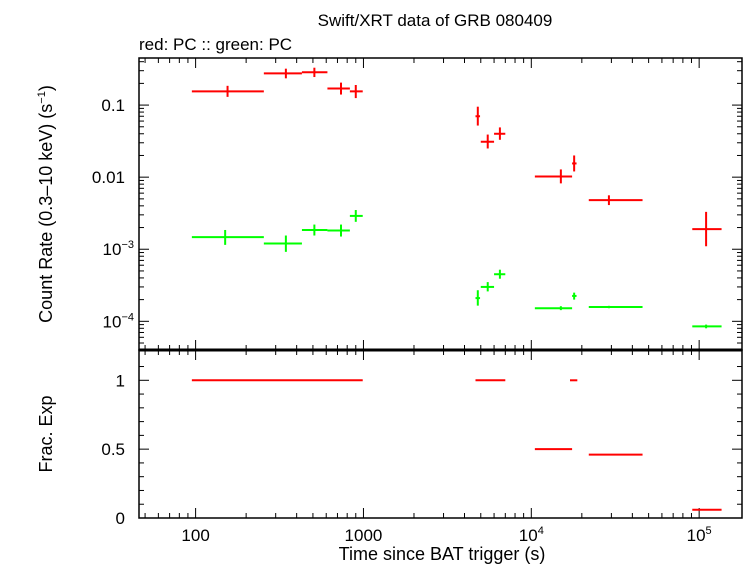 This screenshot has height=573, width=746. What do you see at coordinates (120, 518) in the screenshot?
I see `bottom-y-tick-label: 0` at bounding box center [120, 518].